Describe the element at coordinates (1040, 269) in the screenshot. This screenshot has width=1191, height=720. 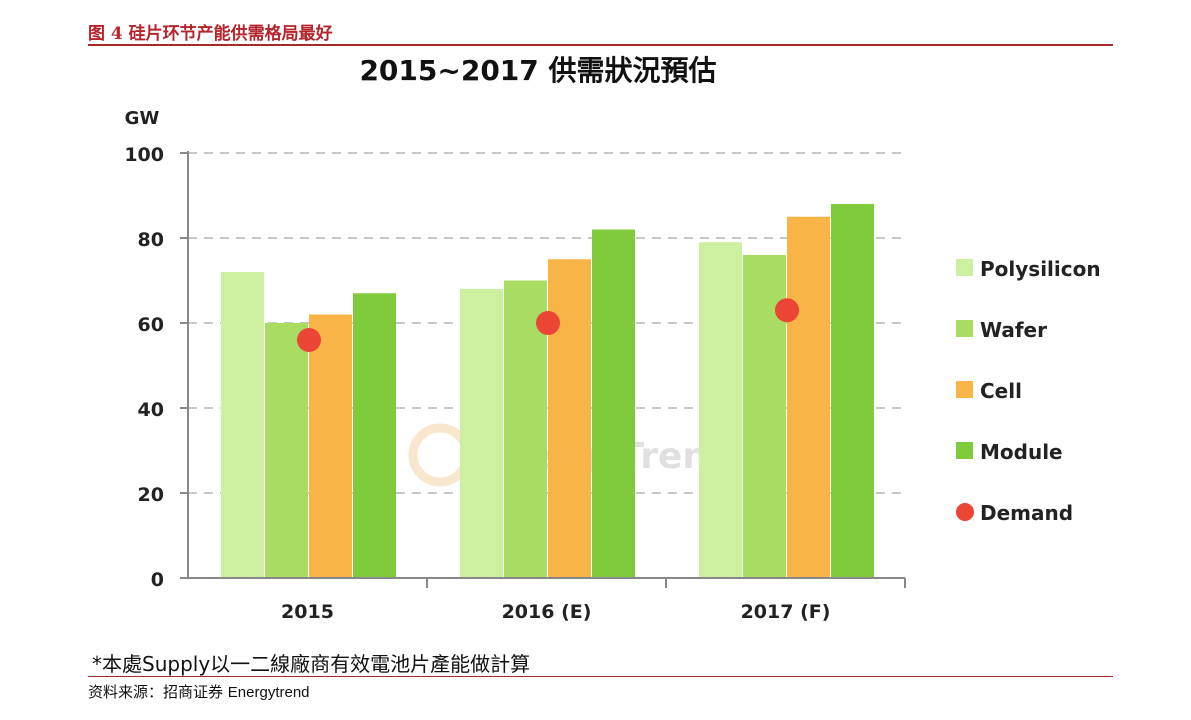
I see `legend-label-polysilicon: Polysilicon` at that location.